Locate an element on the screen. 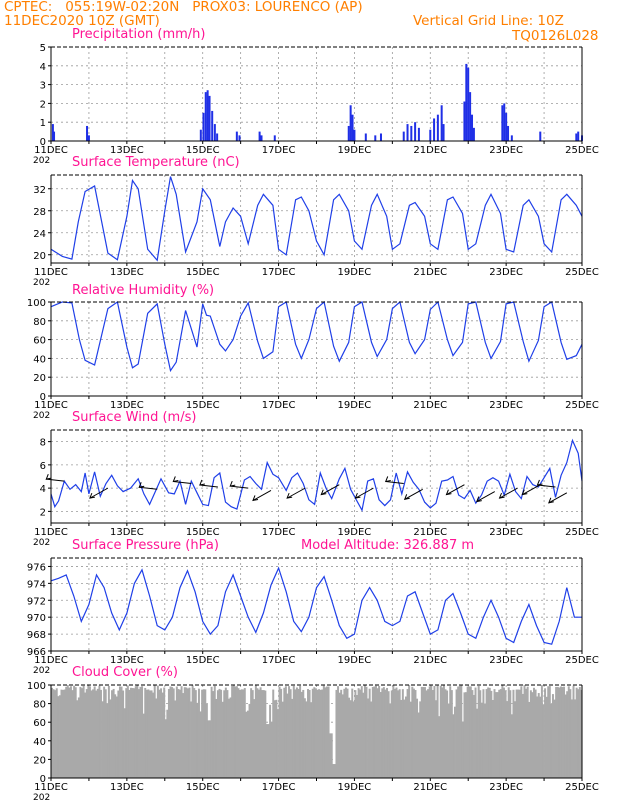 This screenshot has width=618, height=800. panel-rh-ytick-label: 80 is located at coordinates (39, 322).